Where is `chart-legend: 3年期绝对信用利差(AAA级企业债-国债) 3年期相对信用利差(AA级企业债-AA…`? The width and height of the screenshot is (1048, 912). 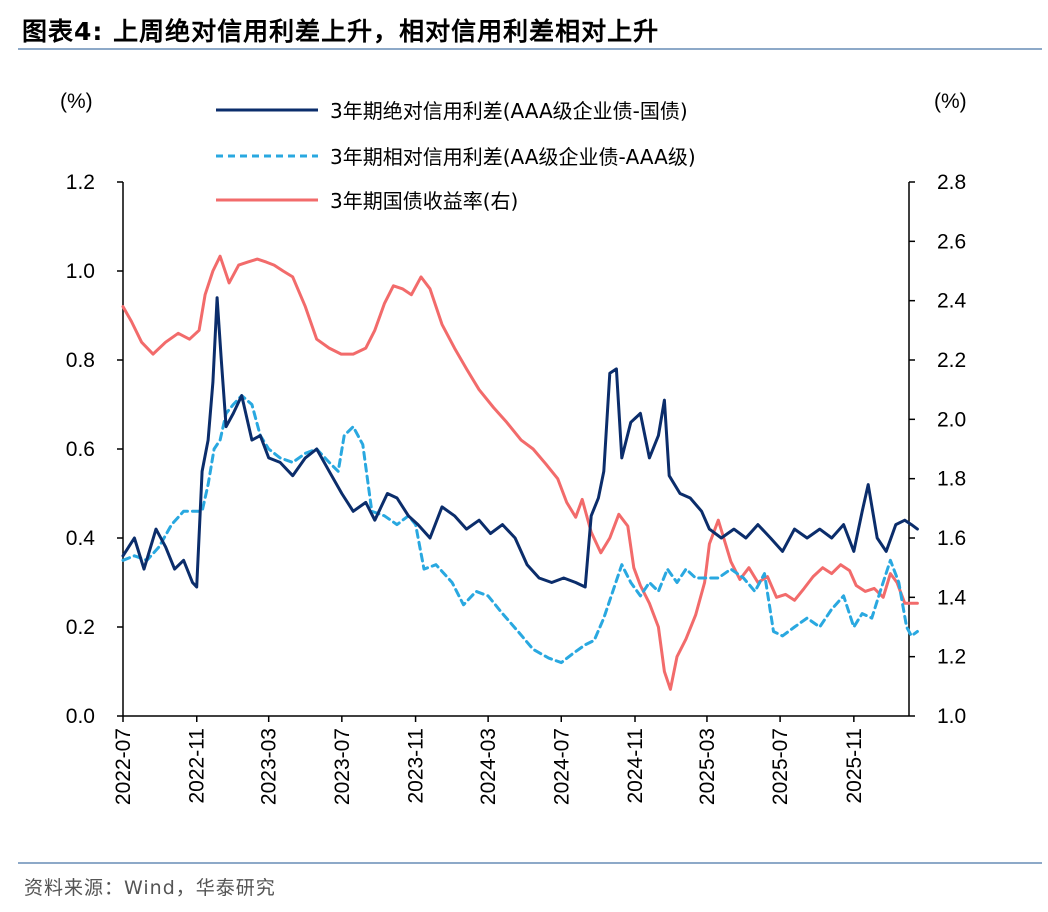 chart-legend: 3年期绝对信用利差(AAA级企业债-国债) 3年期相对信用利差(AA级企业债-AA… is located at coordinates (456, 156).